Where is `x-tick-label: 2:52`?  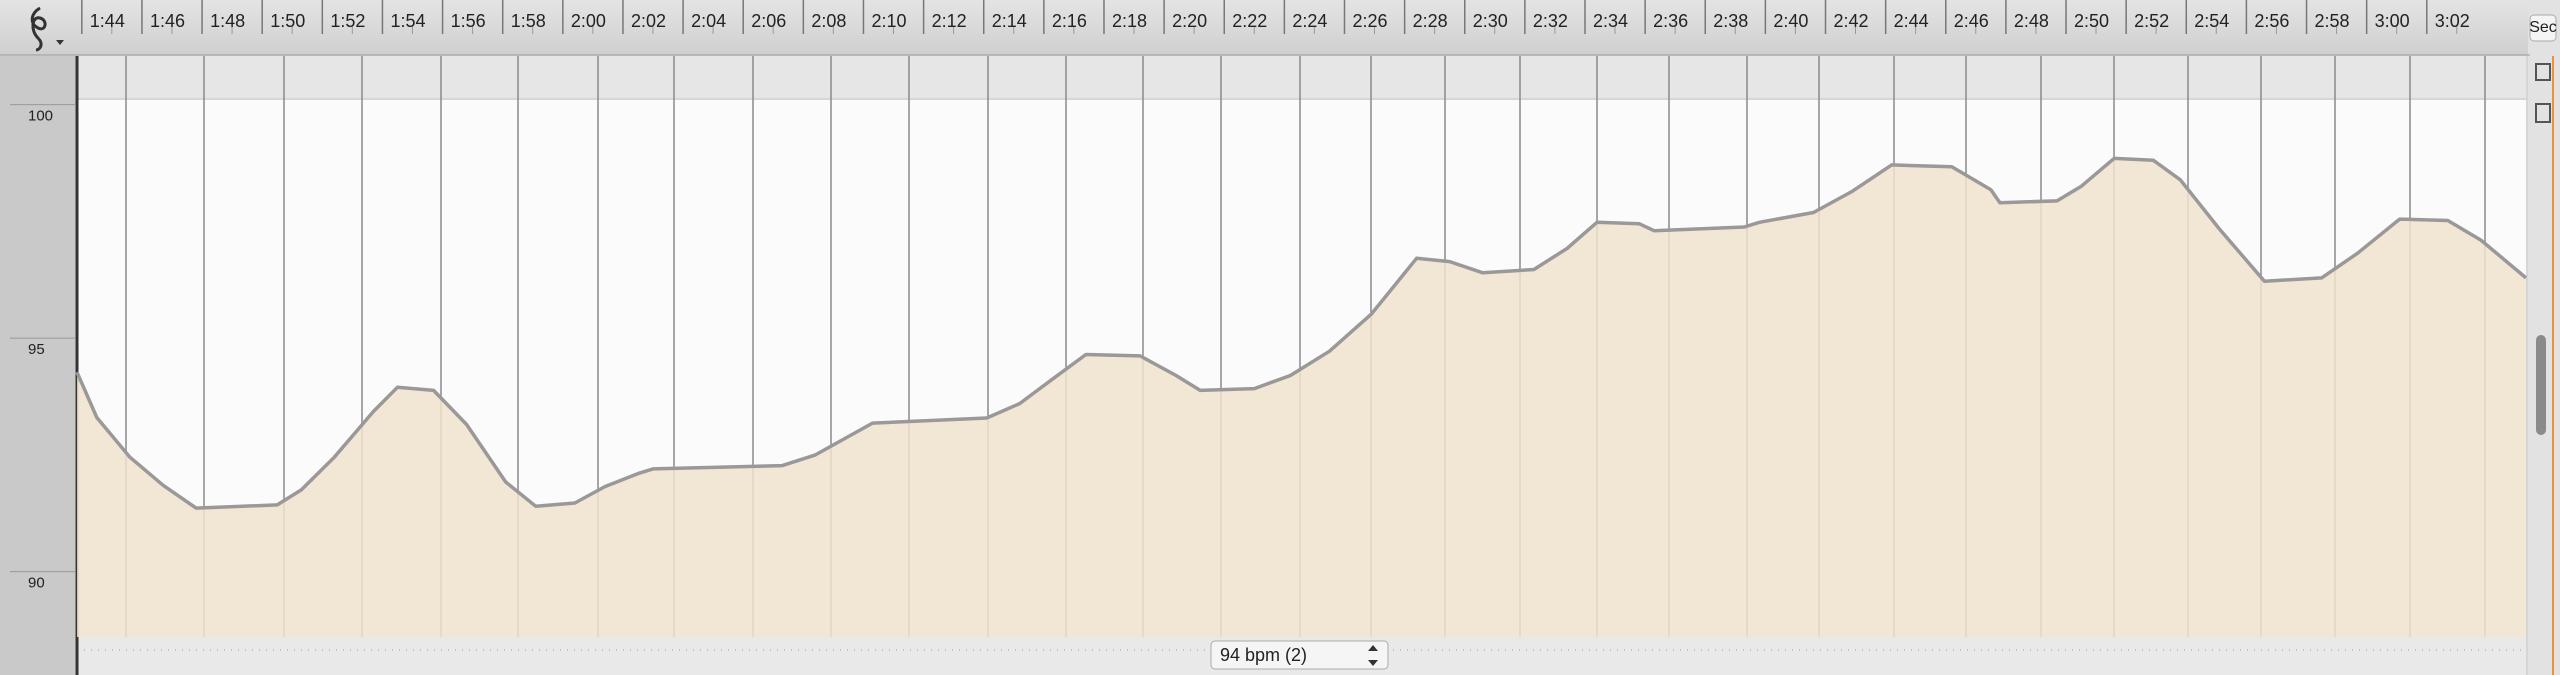
x-tick-label: 2:52 is located at coordinates (2151, 21).